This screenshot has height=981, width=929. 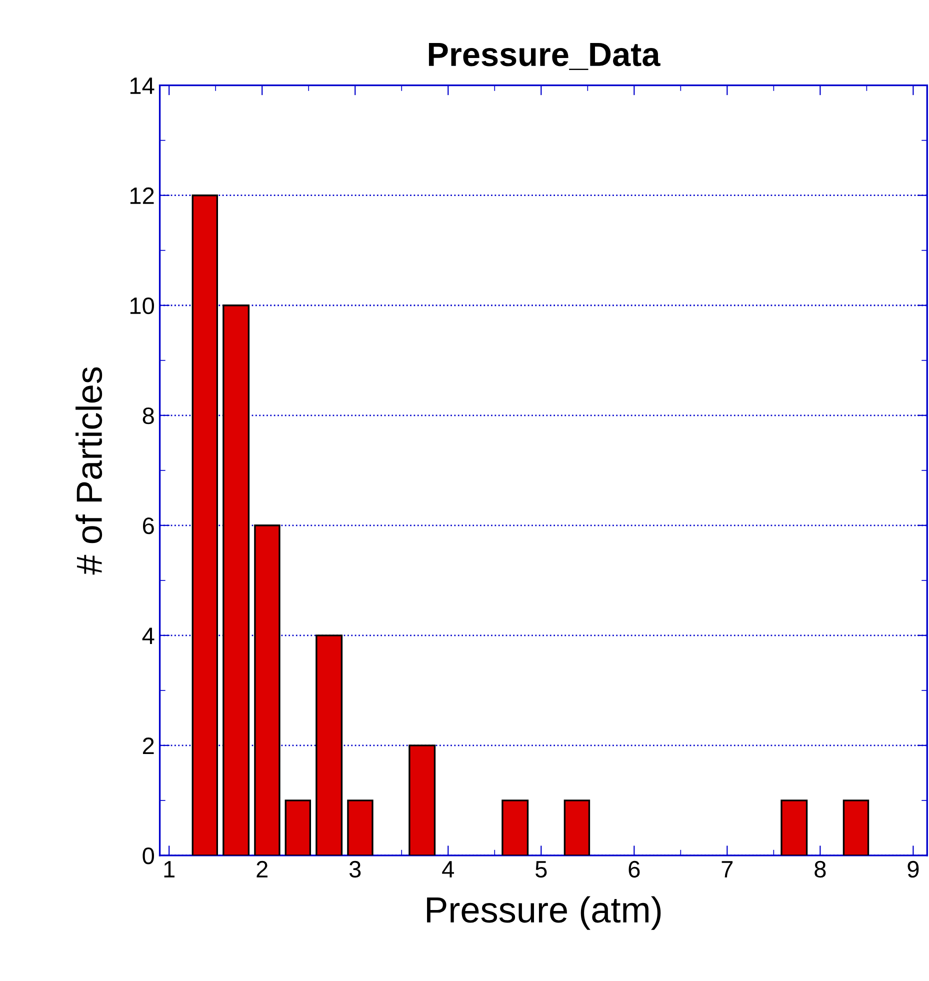 What do you see at coordinates (142, 195) in the screenshot?
I see `y-tick-label: 12` at bounding box center [142, 195].